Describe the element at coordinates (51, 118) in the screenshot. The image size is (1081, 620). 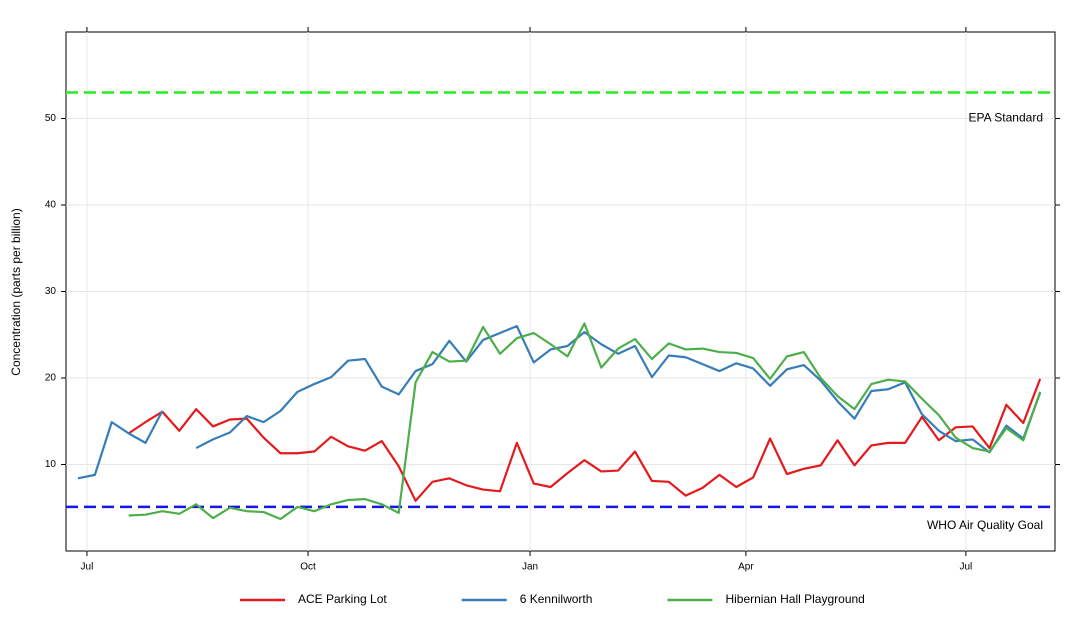
I see `y-tick-label: 50` at that location.